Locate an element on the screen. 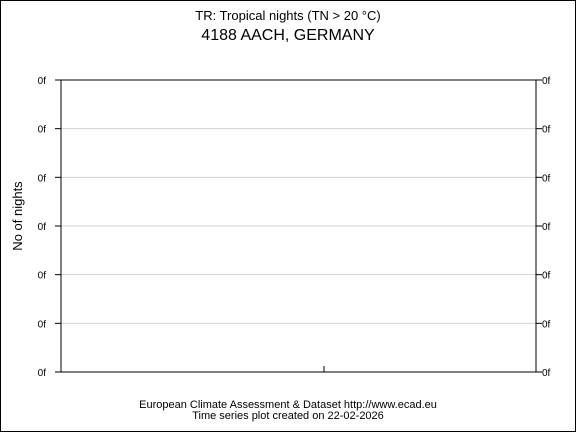  chart-title: TR: Tropical nights (TN > 20 °C) is located at coordinates (288, 15).